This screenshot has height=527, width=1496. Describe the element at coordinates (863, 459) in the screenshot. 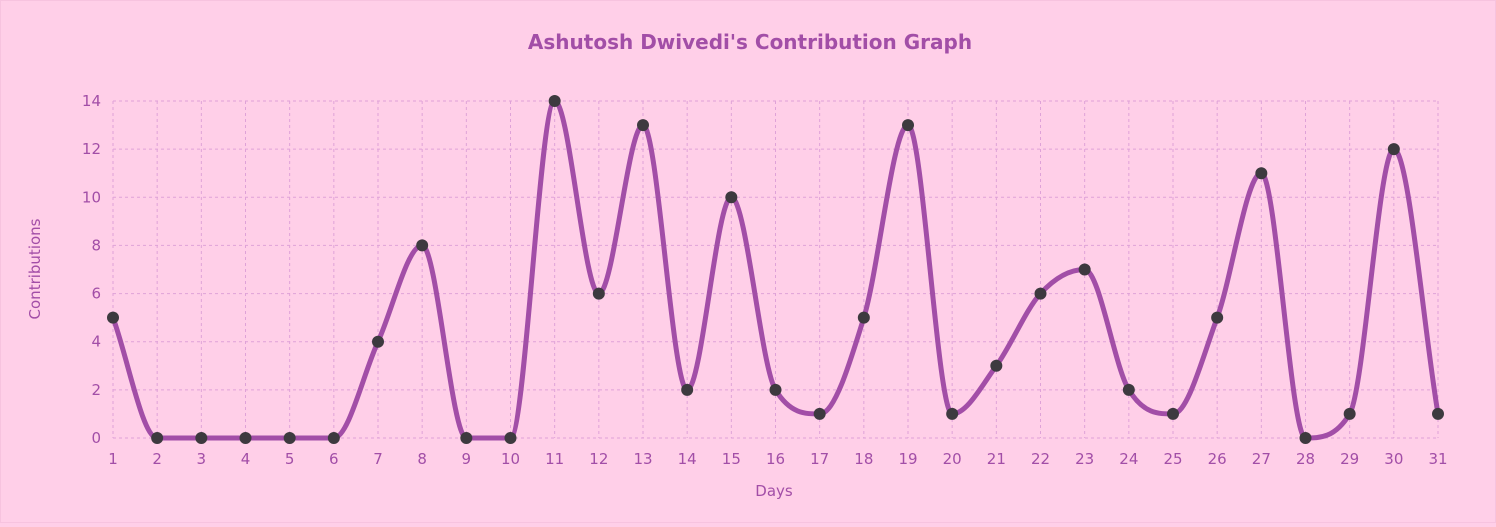

I see `x-tick-label: 18` at that location.